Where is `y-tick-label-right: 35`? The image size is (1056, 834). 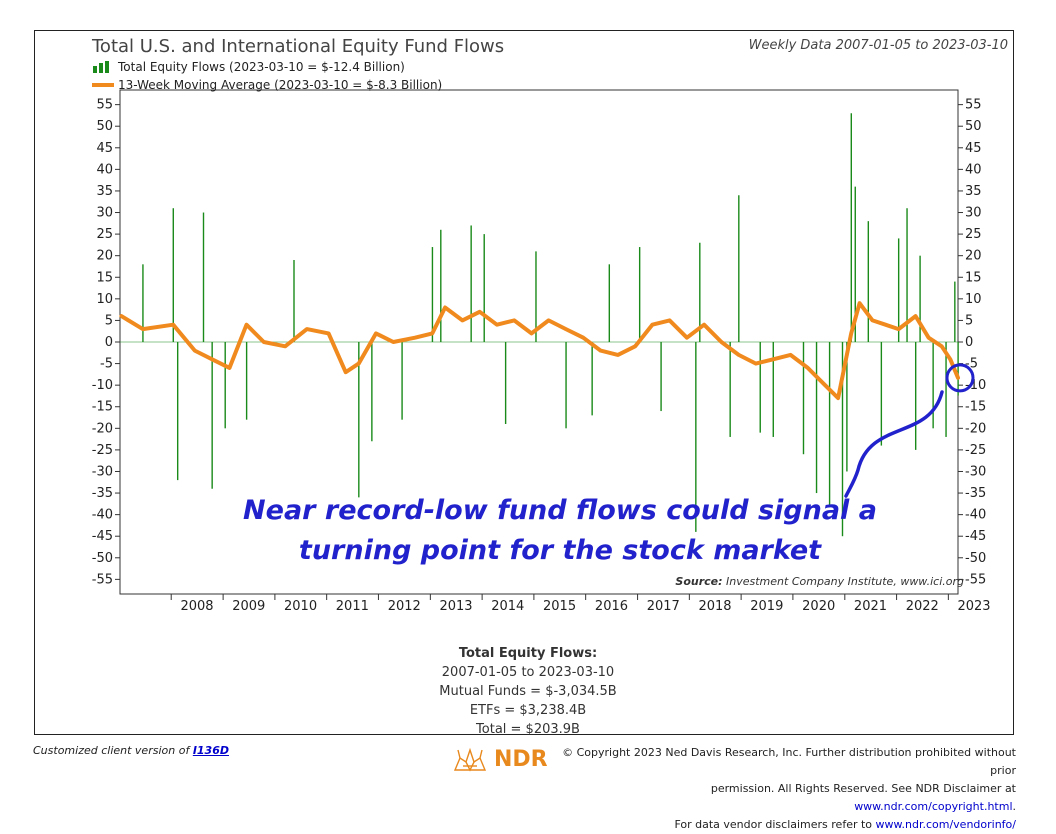 y-tick-label-right: 35 is located at coordinates (973, 191).